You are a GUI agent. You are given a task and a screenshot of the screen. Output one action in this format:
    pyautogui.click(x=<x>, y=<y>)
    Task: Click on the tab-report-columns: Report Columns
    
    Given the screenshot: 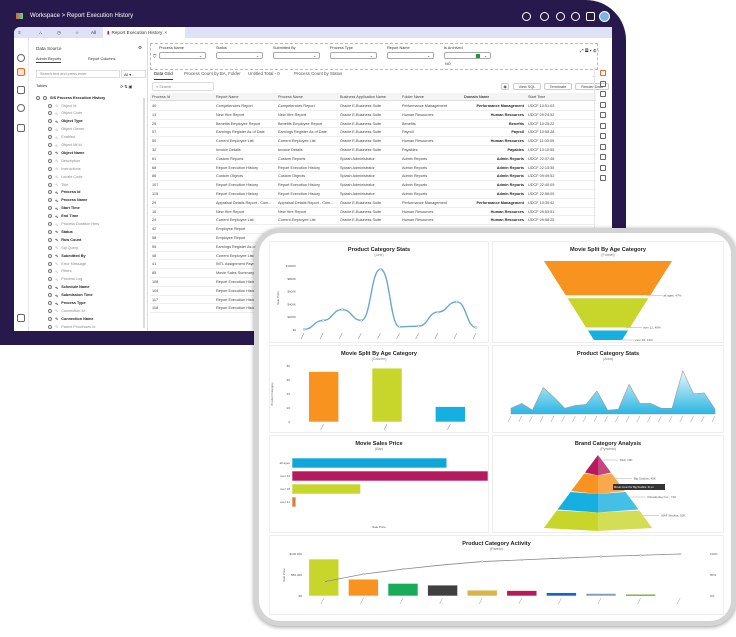 What is the action you would take?
    pyautogui.click(x=102, y=59)
    